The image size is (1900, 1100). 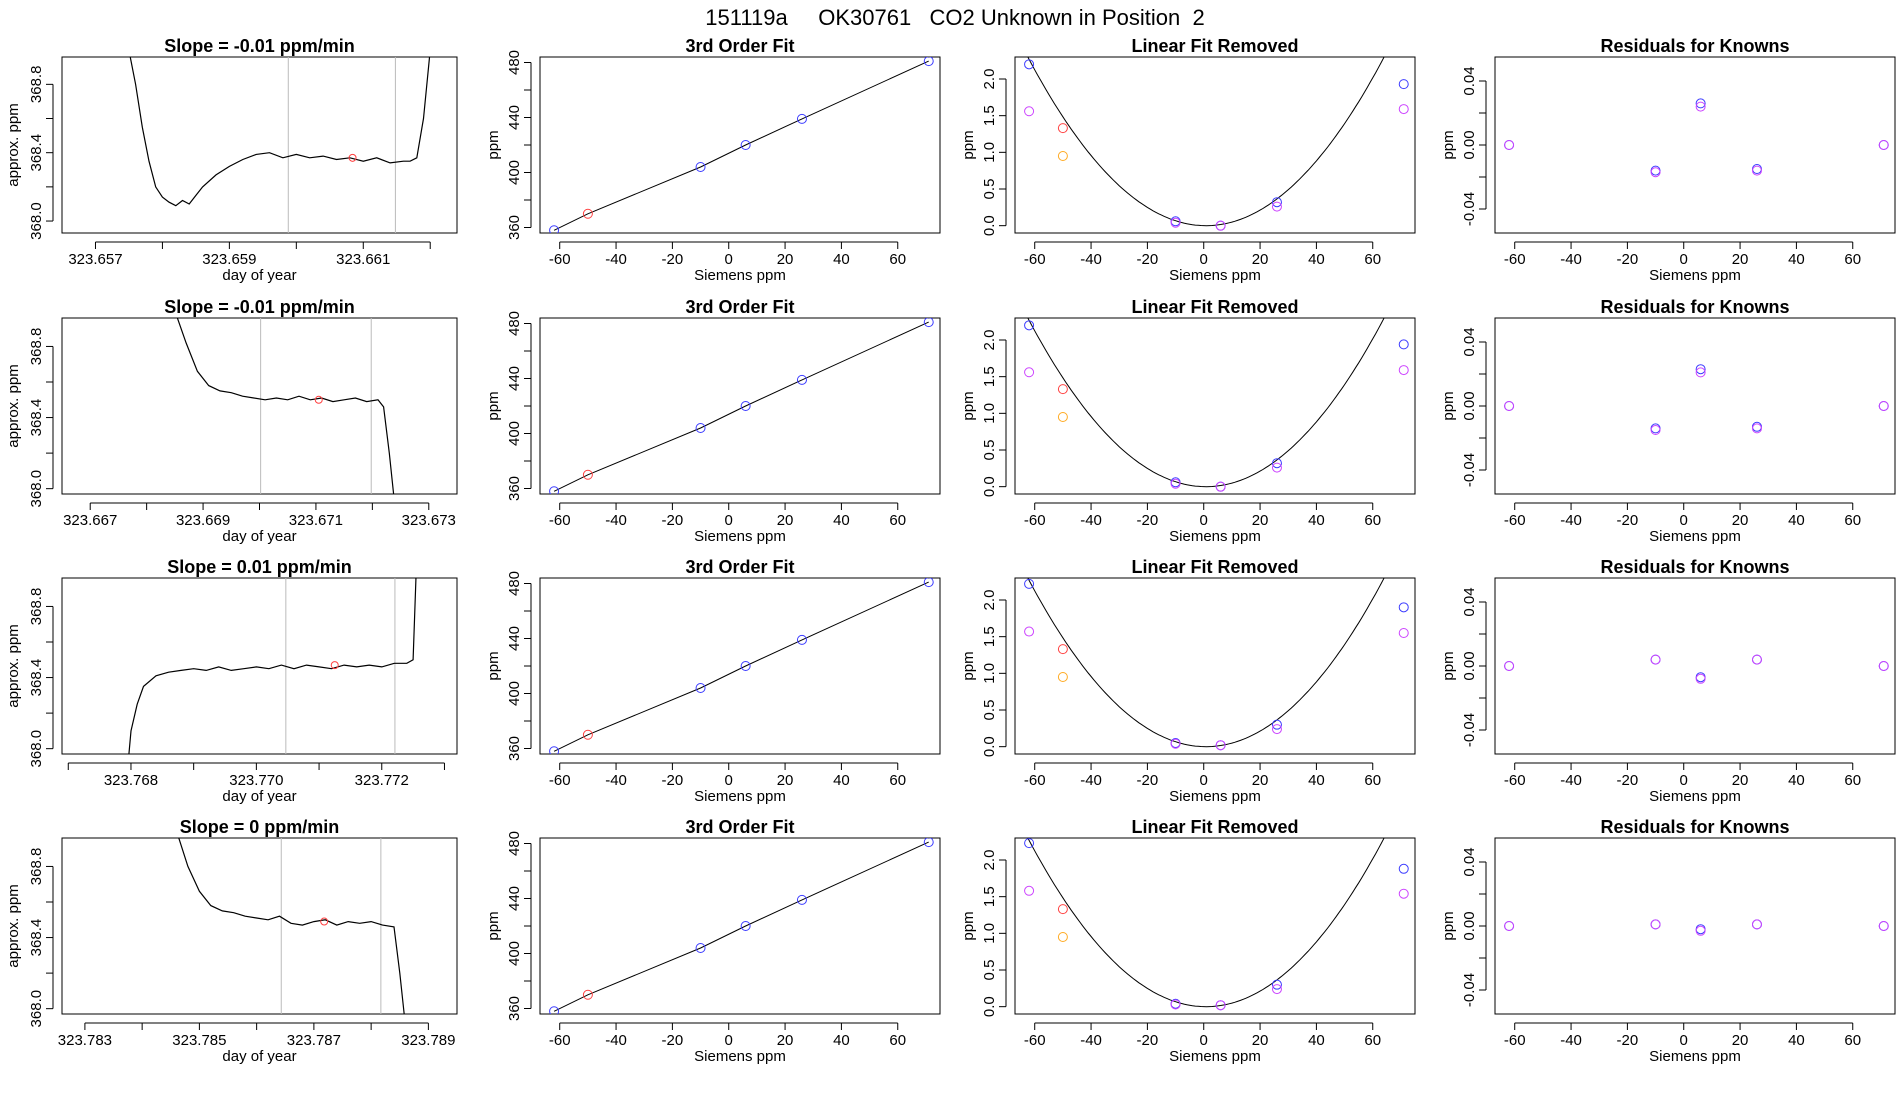 I want to click on x-tick-label: 60, so click(x=897, y=780).